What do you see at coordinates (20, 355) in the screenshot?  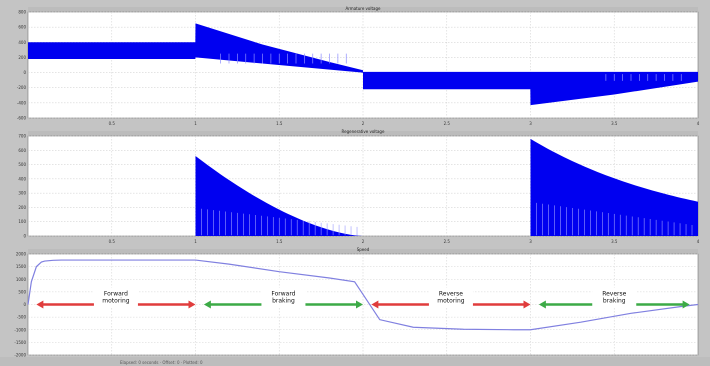 I see `y-tick-label: -2000` at bounding box center [20, 355].